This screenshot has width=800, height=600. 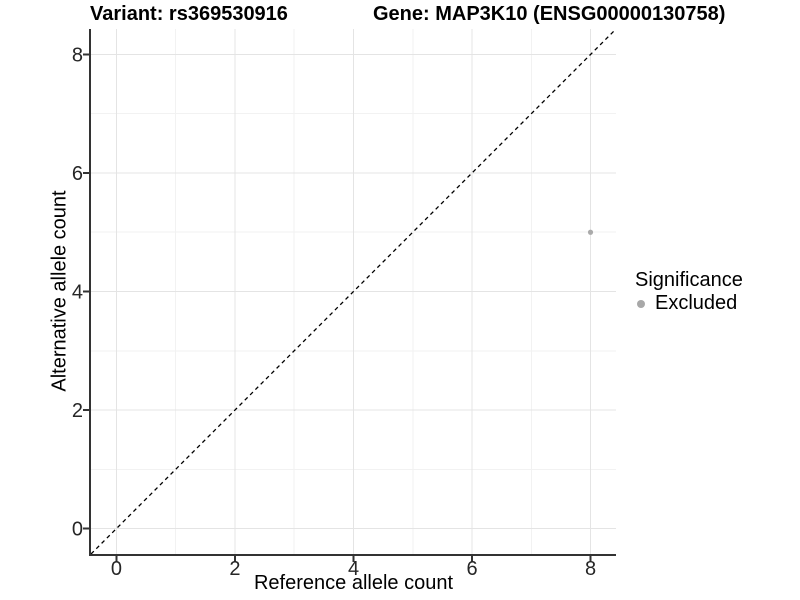 I want to click on y-tick-label: 2, so click(x=77, y=411).